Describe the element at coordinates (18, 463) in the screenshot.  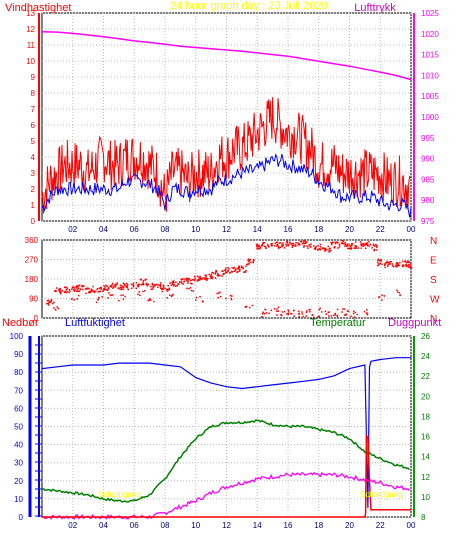
I see `humidity-tick-label: 30` at that location.